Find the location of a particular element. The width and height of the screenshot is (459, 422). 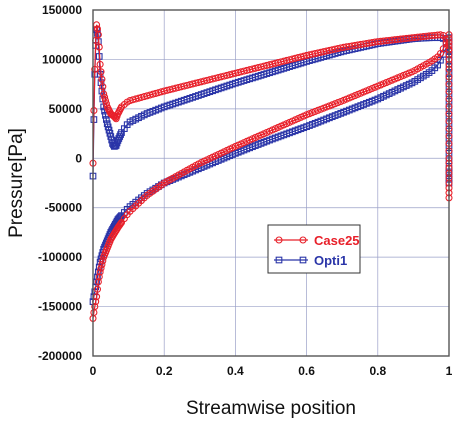

legend: Case25 Opti1 is located at coordinates (314, 249).